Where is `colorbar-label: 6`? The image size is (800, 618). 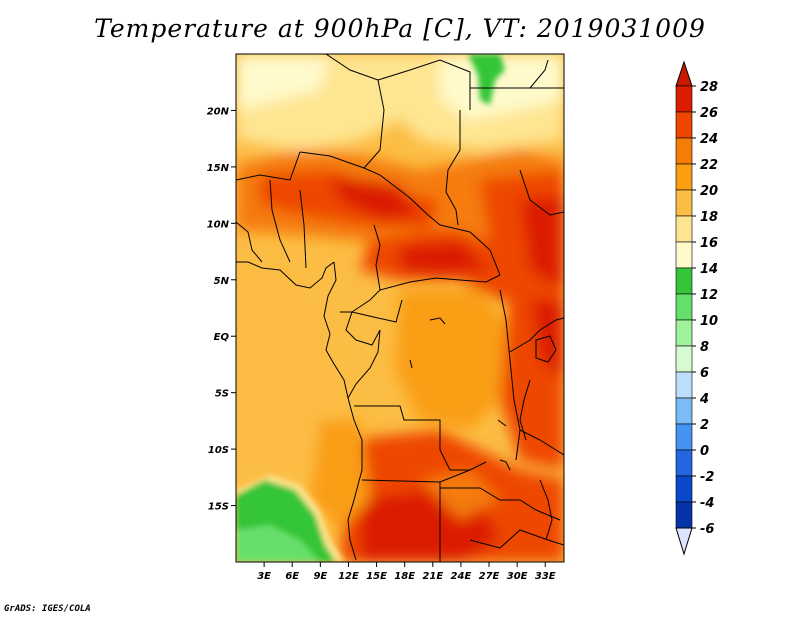
colorbar-label: 6 is located at coordinates (704, 373).